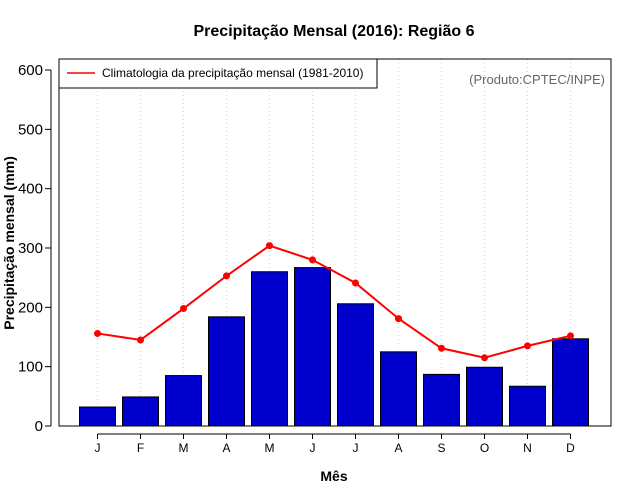 The width and height of the screenshot is (640, 500). Describe the element at coordinates (9, 243) in the screenshot. I see `y-axis-label: Precipitação mensal (mm)` at that location.